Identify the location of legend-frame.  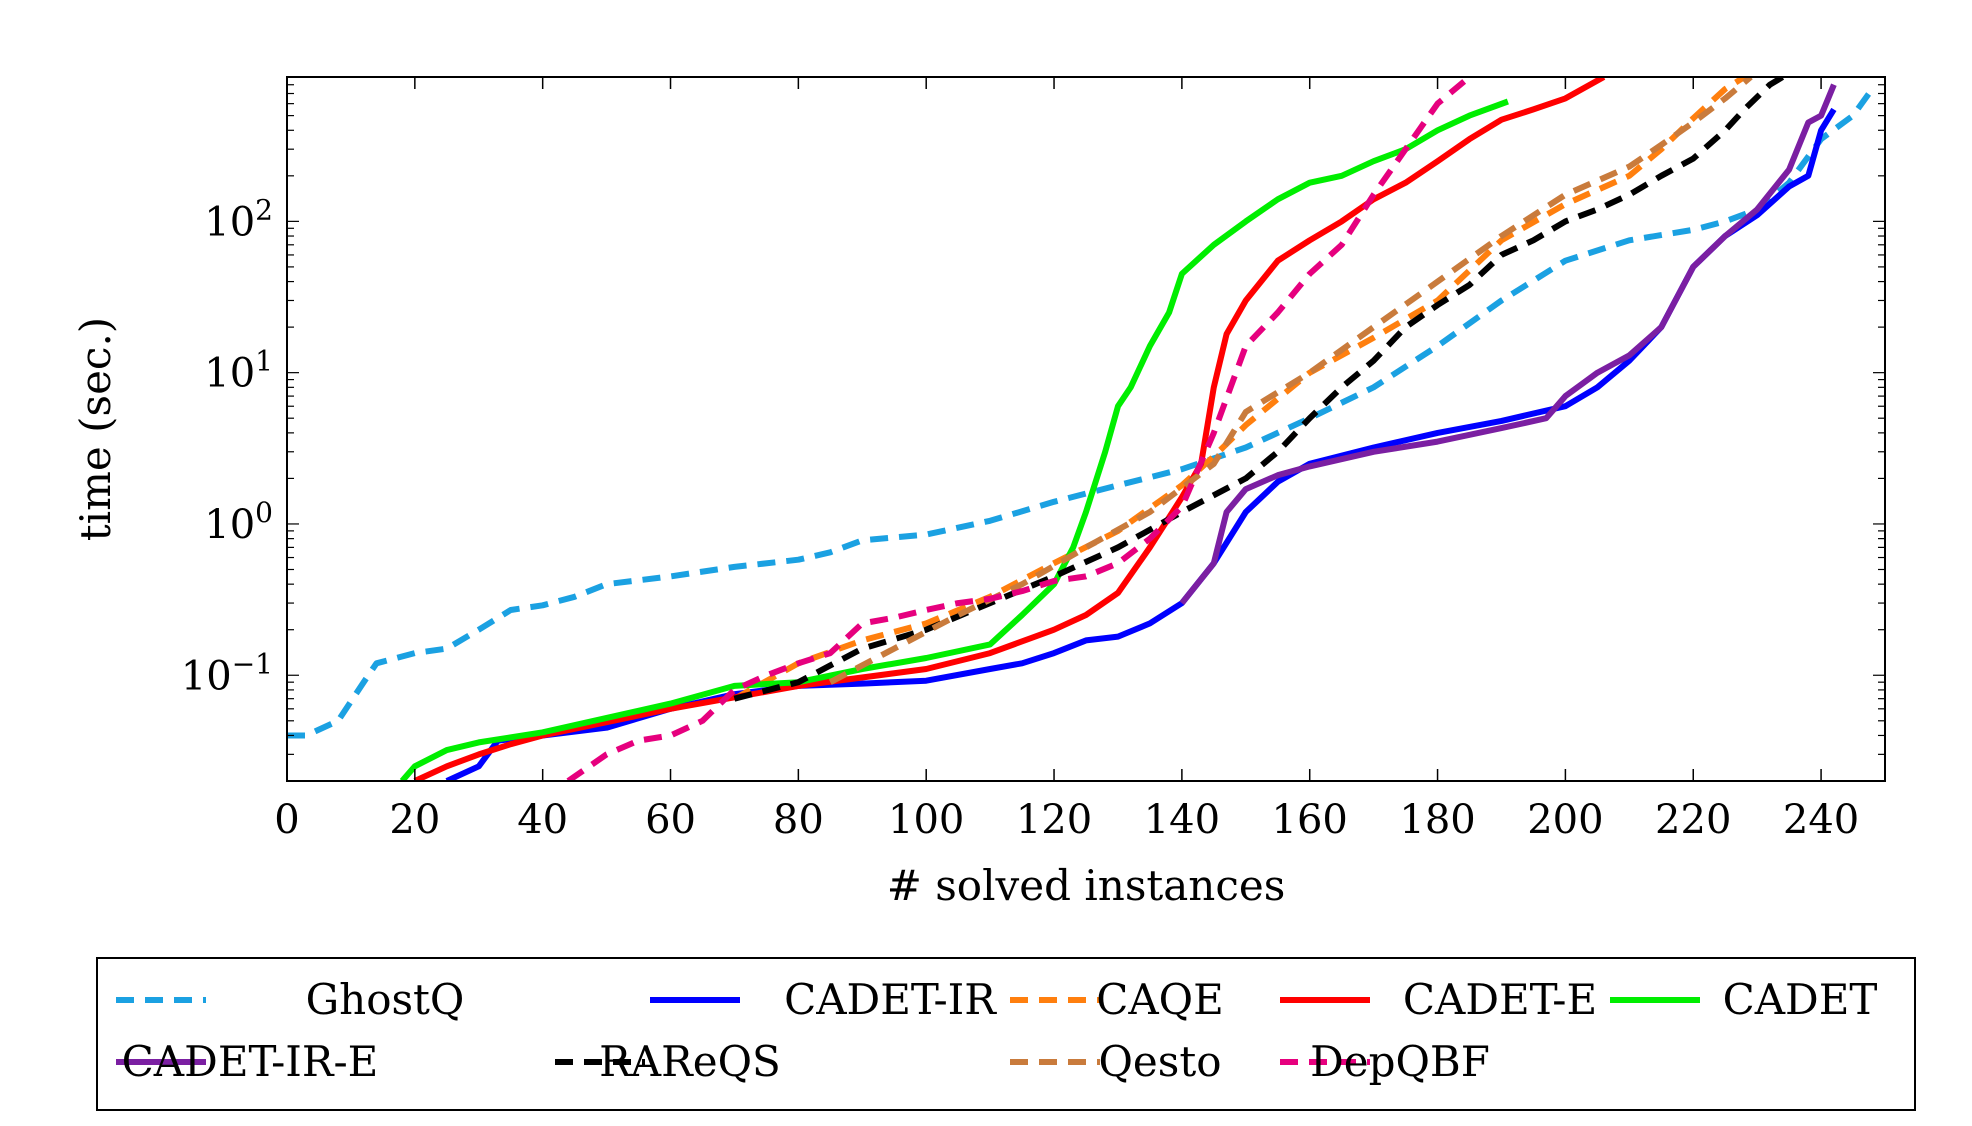
(1006, 1034).